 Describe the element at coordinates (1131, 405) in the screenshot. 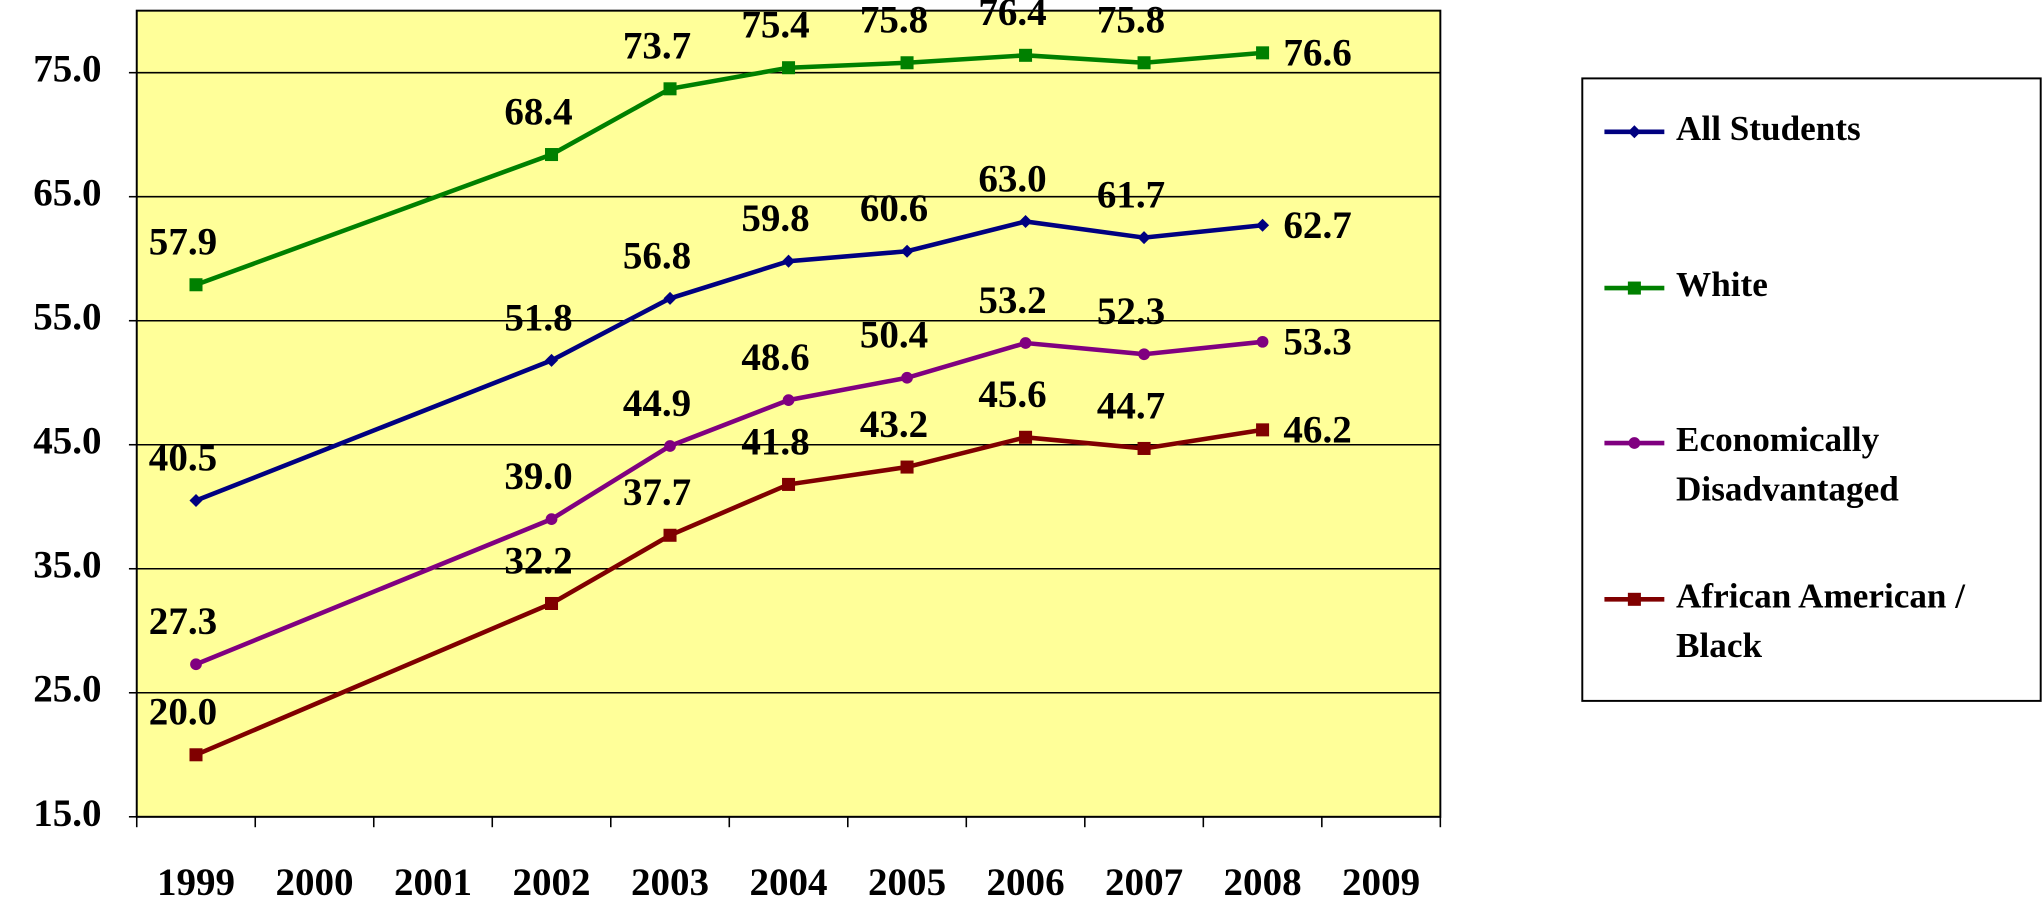

I see `data-label: 44.7` at that location.